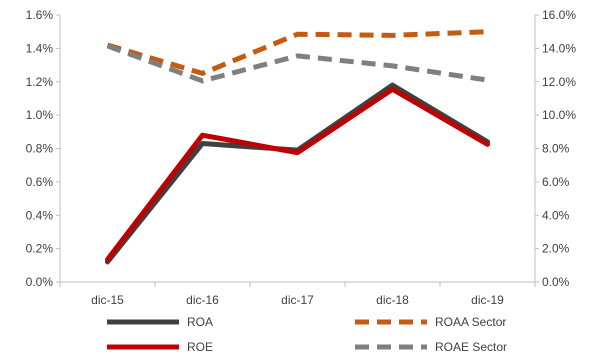 The image size is (603, 358). Describe the element at coordinates (559, 115) in the screenshot. I see `right-tick-label: 10.0%` at that location.